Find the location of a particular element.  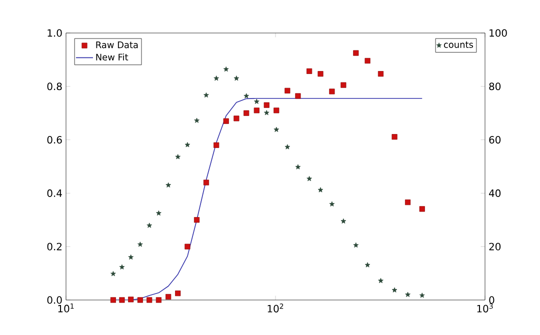

y-tick-label: 0.0 is located at coordinates (54, 300).